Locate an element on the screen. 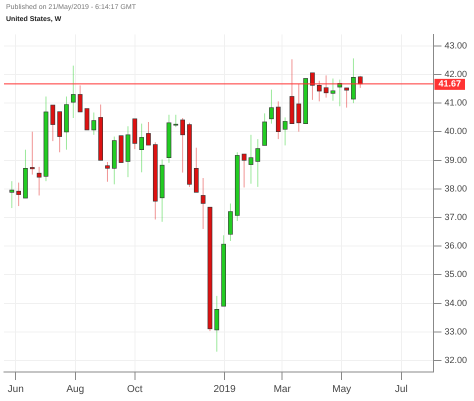 Image resolution: width=474 pixels, height=401 pixels. x-tick-label: 2019 is located at coordinates (224, 389).